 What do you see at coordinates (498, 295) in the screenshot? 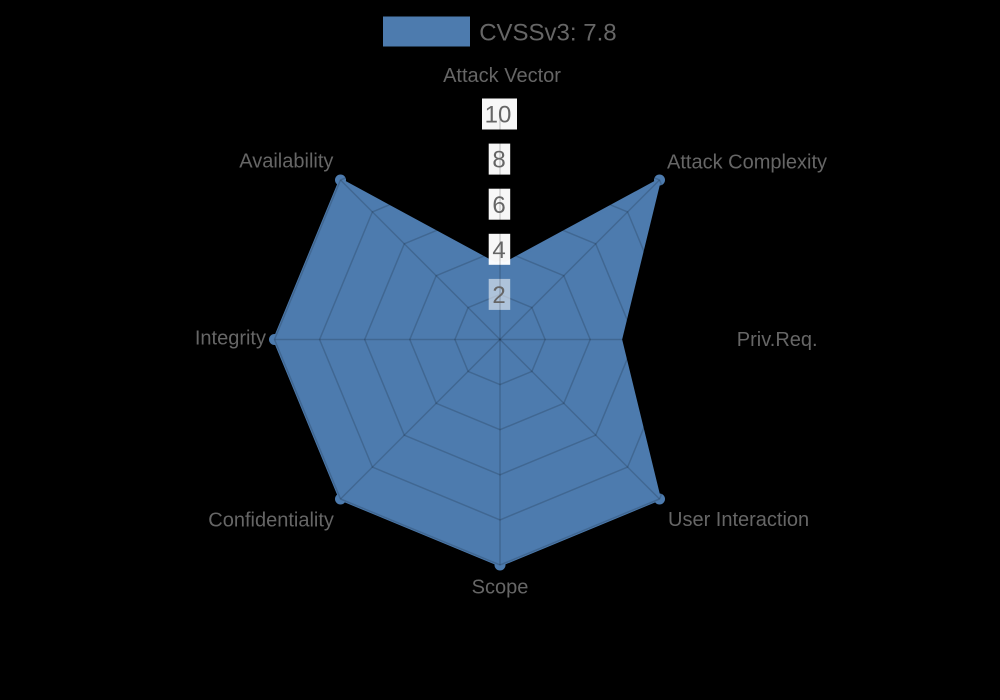
I see `svg-text: 2` at bounding box center [498, 295].